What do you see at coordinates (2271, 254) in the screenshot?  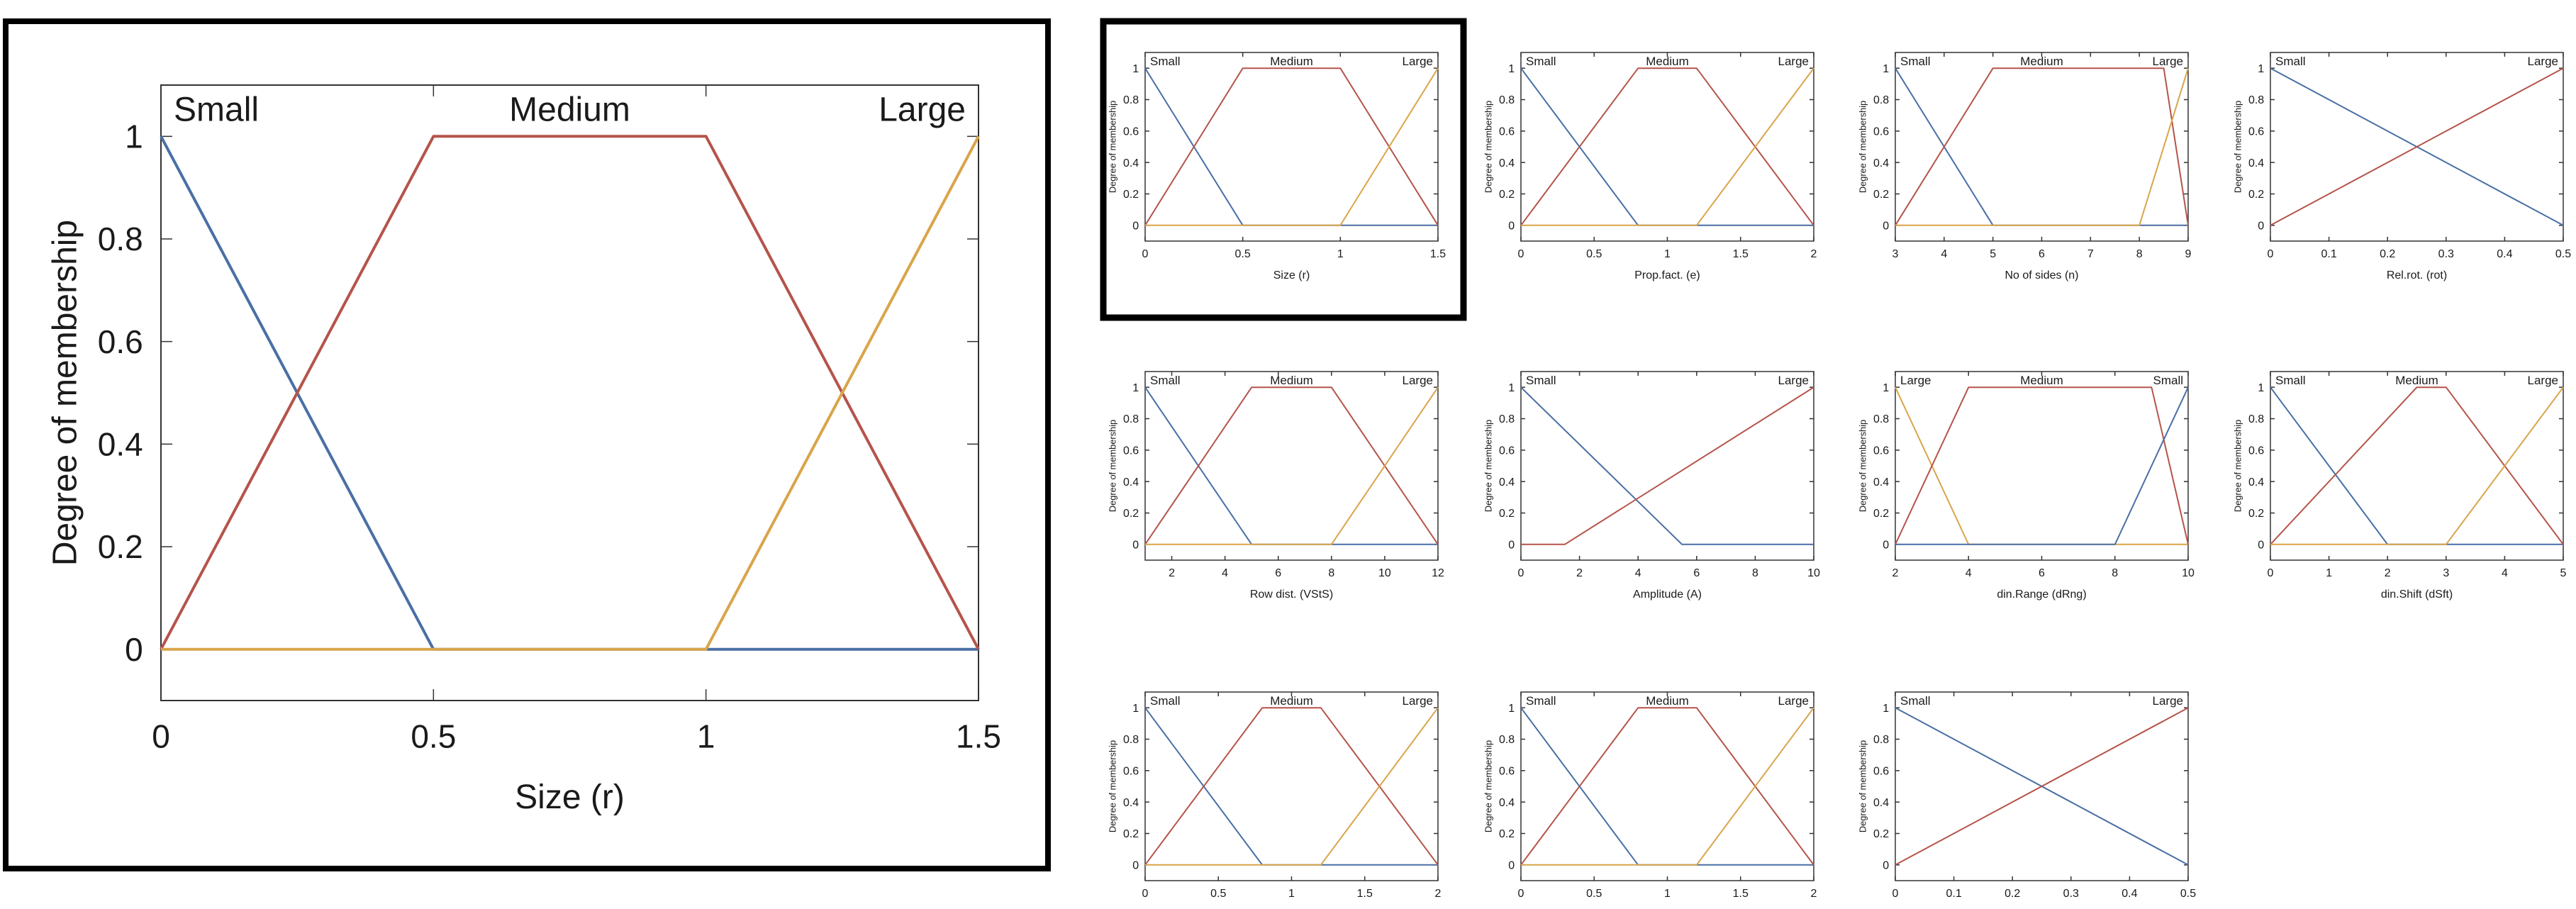 I see `s4-x-tick-label: 0` at bounding box center [2271, 254].